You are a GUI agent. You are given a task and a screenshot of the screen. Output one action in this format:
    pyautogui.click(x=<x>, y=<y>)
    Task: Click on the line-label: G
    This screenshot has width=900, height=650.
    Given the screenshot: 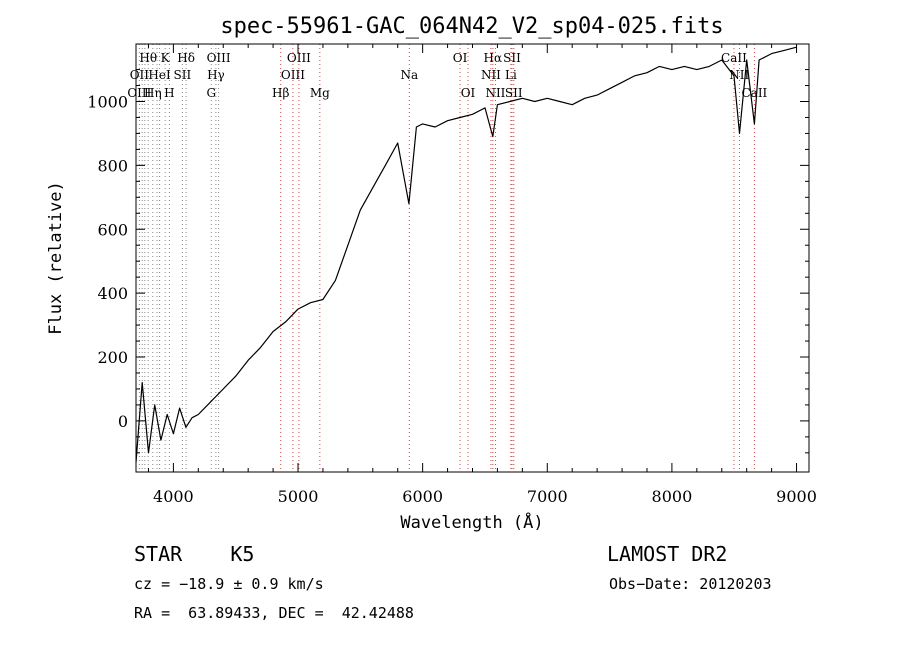 What is the action you would take?
    pyautogui.click(x=211, y=93)
    